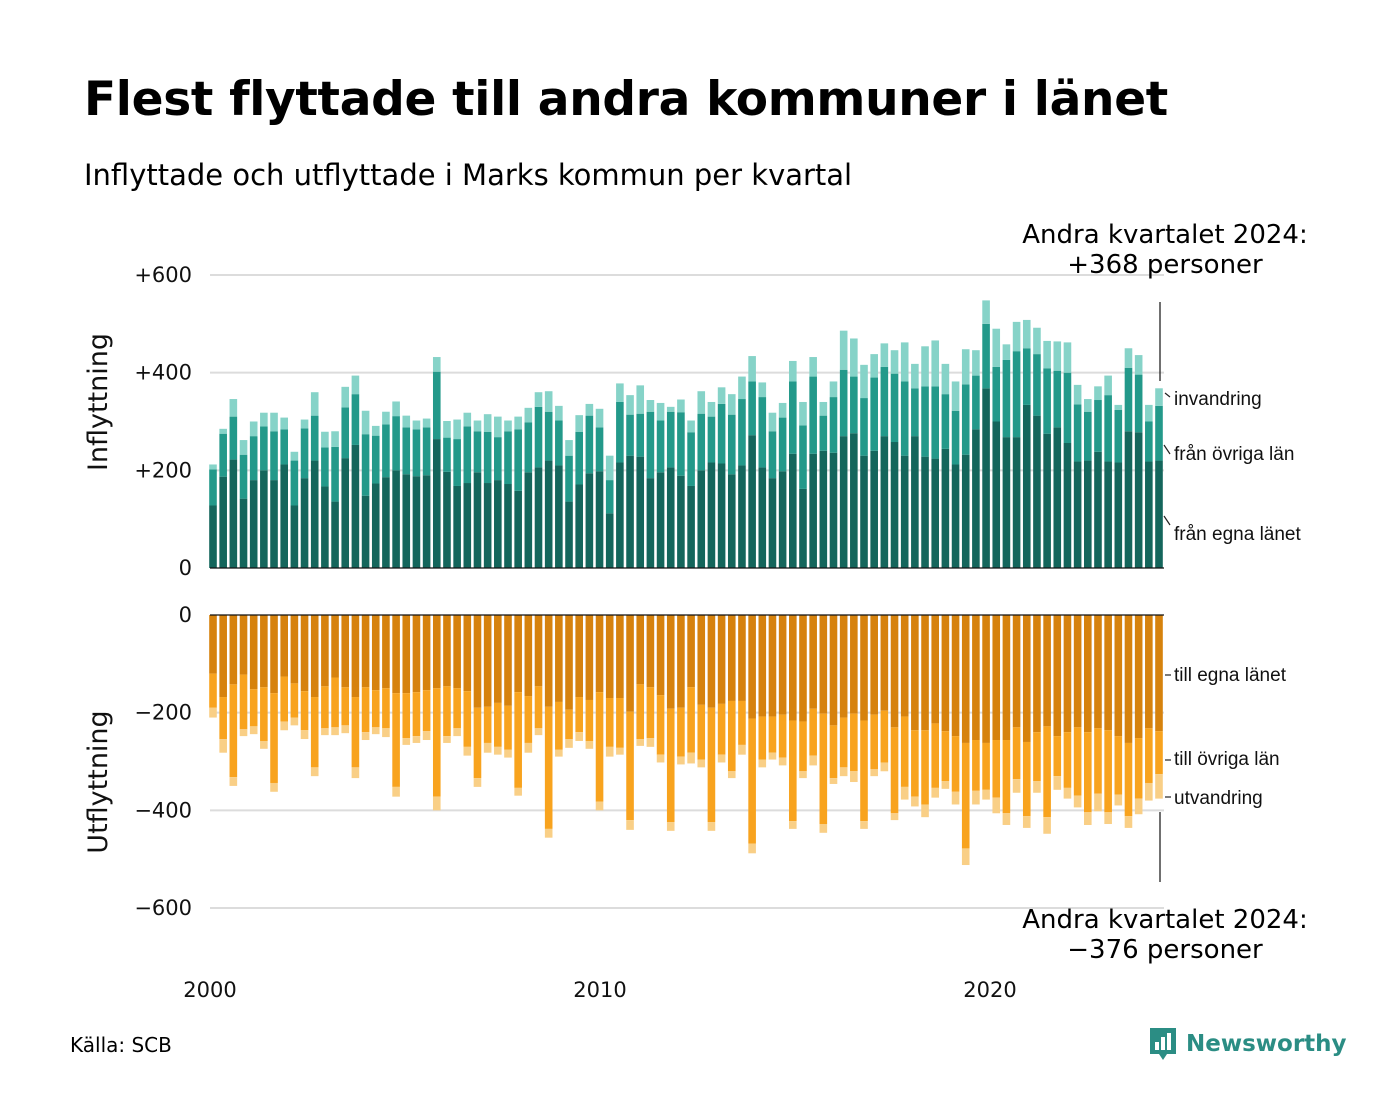 This screenshot has height=1120, width=1400. What do you see at coordinates (163, 810) in the screenshot?
I see `y-tick-label: −400` at bounding box center [163, 810].